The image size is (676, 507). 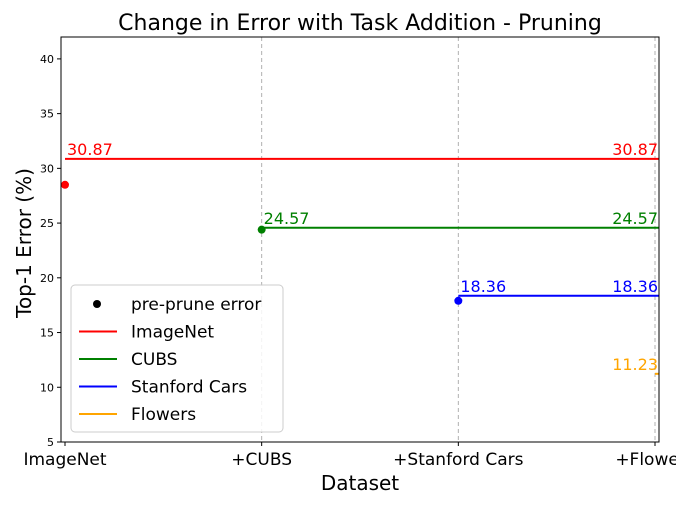 What do you see at coordinates (47, 59) in the screenshot?
I see `y-tick-label: 40` at bounding box center [47, 59].